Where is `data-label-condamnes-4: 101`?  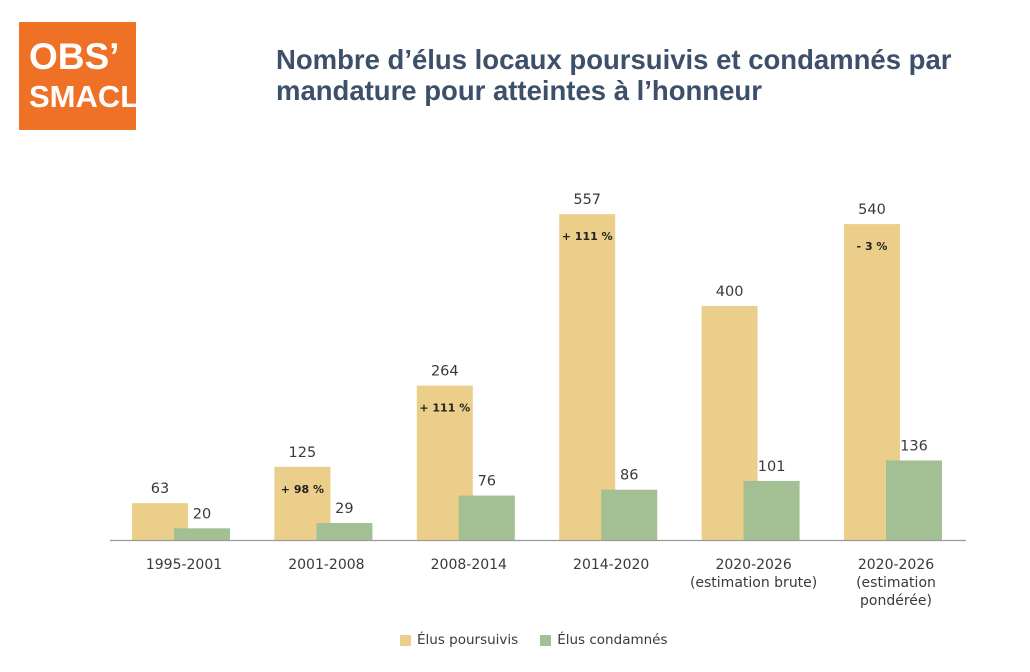
data-label-condamnes-4: 101 is located at coordinates (772, 467).